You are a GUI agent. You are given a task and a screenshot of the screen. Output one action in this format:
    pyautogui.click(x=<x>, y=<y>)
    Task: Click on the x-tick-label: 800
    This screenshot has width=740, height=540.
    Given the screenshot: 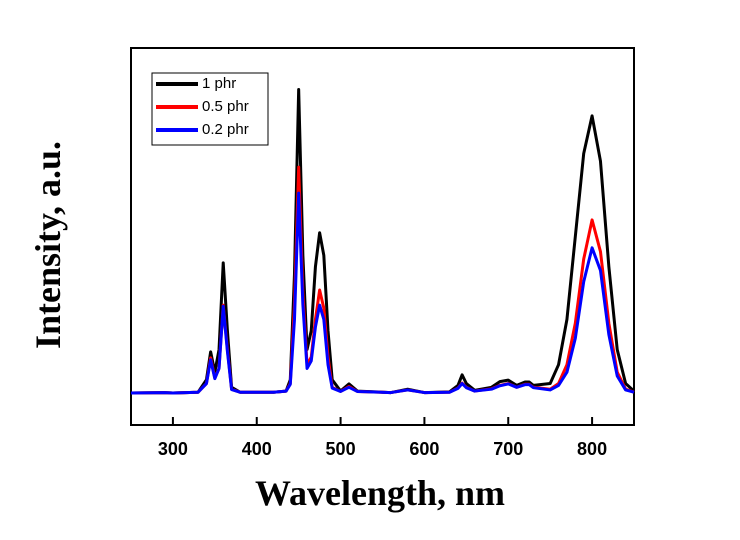 What is the action you would take?
    pyautogui.click(x=592, y=449)
    